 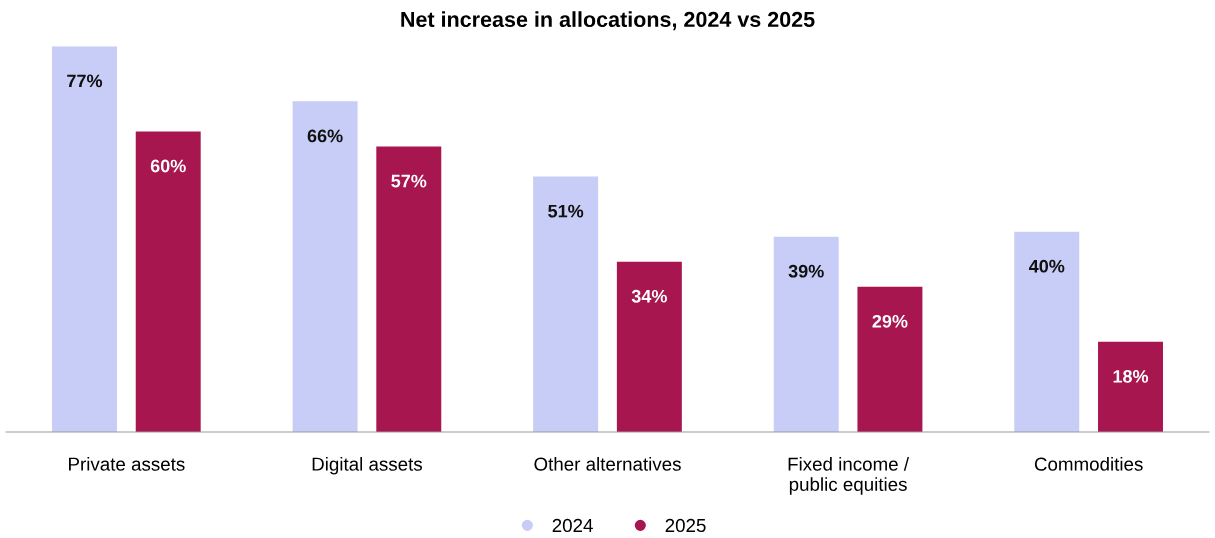 What do you see at coordinates (1046, 266) in the screenshot?
I see `data-label: 40%` at bounding box center [1046, 266].